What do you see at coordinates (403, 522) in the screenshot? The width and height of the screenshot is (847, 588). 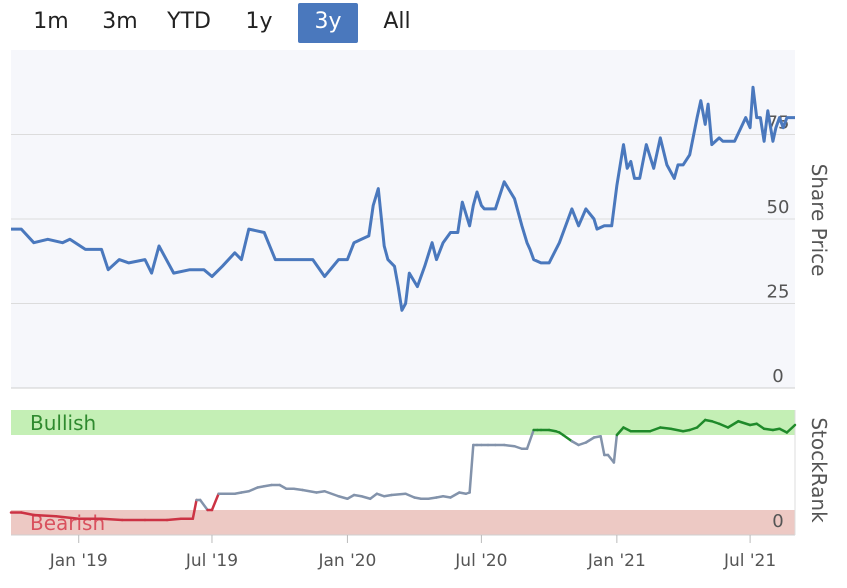 I see `band-bearish` at bounding box center [403, 522].